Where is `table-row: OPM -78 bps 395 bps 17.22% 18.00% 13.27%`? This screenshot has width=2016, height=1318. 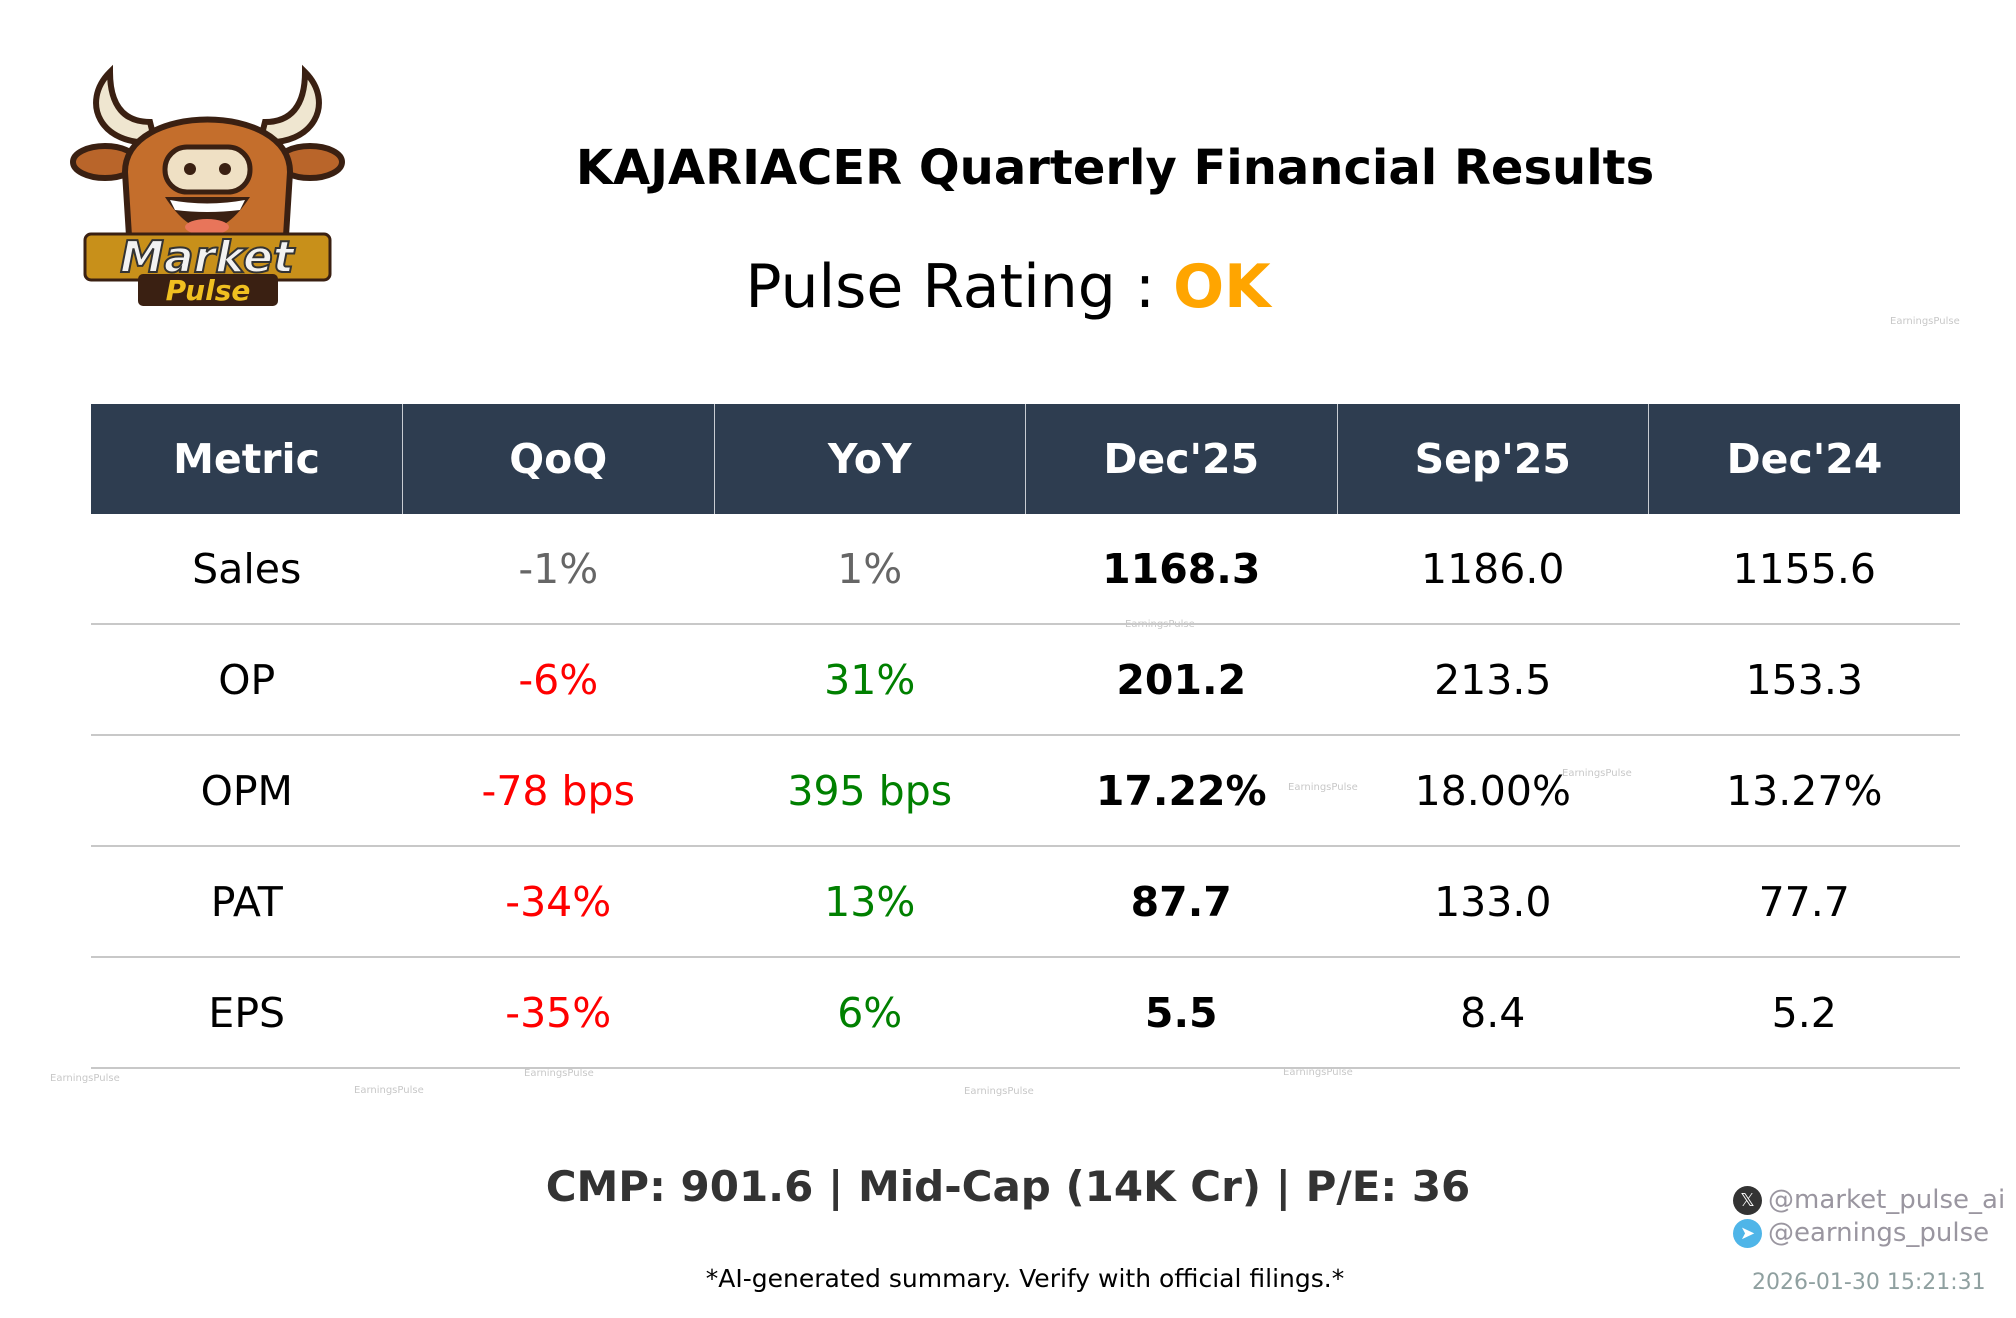 table-row: OPM -78 bps 395 bps 17.22% 18.00% 13.27% is located at coordinates (1025, 791).